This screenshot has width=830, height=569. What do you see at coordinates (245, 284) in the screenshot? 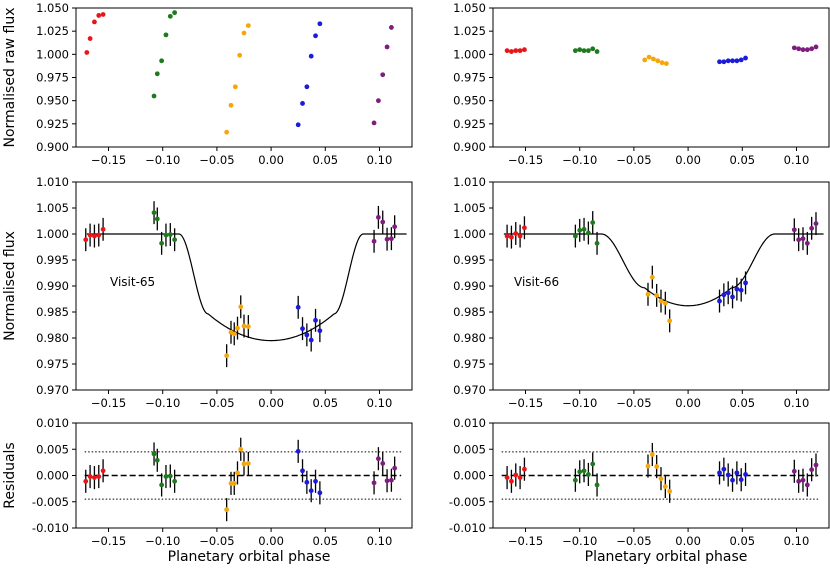
I see `plot-area-norm` at bounding box center [245, 284].